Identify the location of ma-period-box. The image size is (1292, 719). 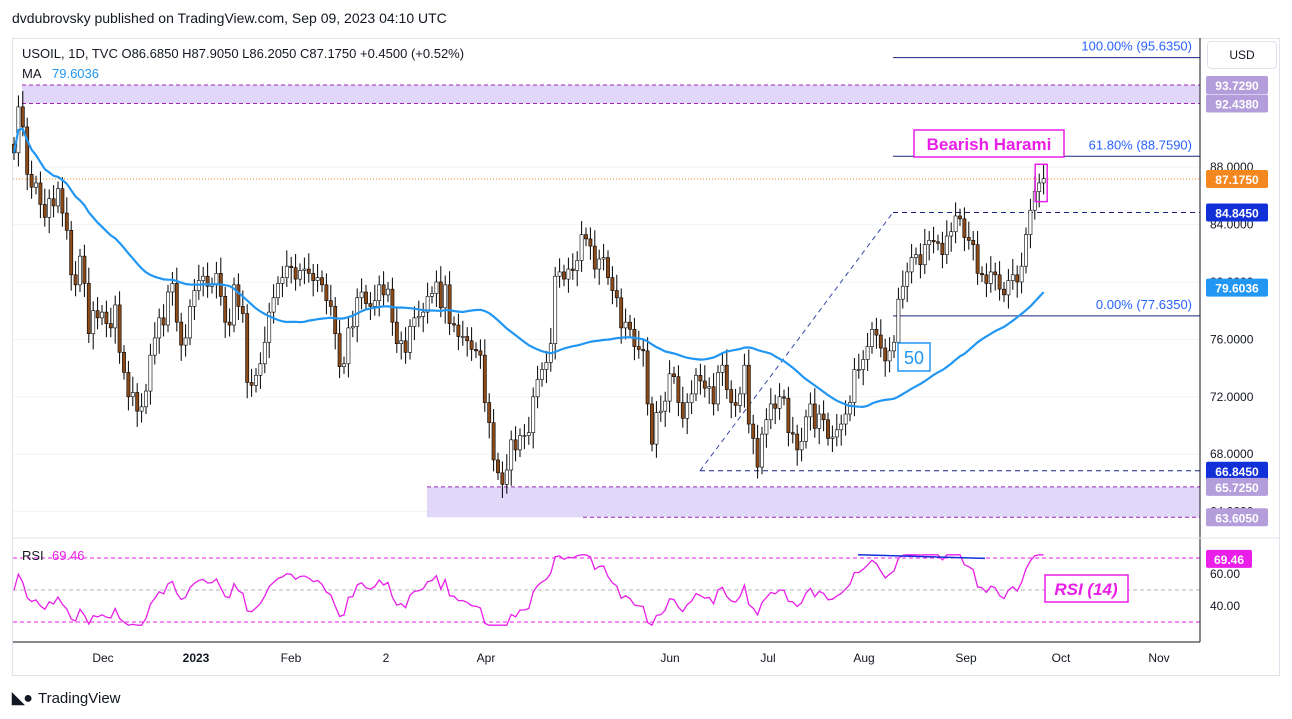
(914, 357).